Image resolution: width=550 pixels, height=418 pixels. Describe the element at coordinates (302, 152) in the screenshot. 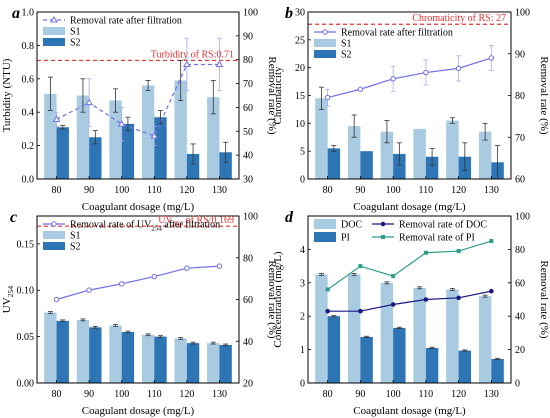

I see `y-tick-label: 5` at that location.